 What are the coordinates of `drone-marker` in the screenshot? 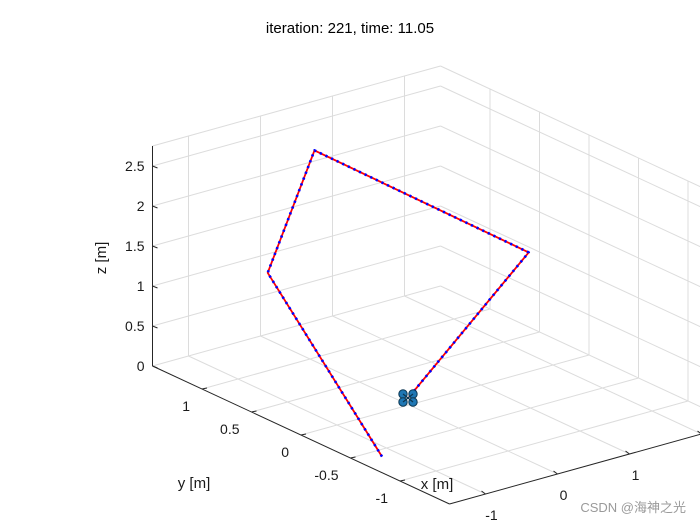 It's located at (408, 398).